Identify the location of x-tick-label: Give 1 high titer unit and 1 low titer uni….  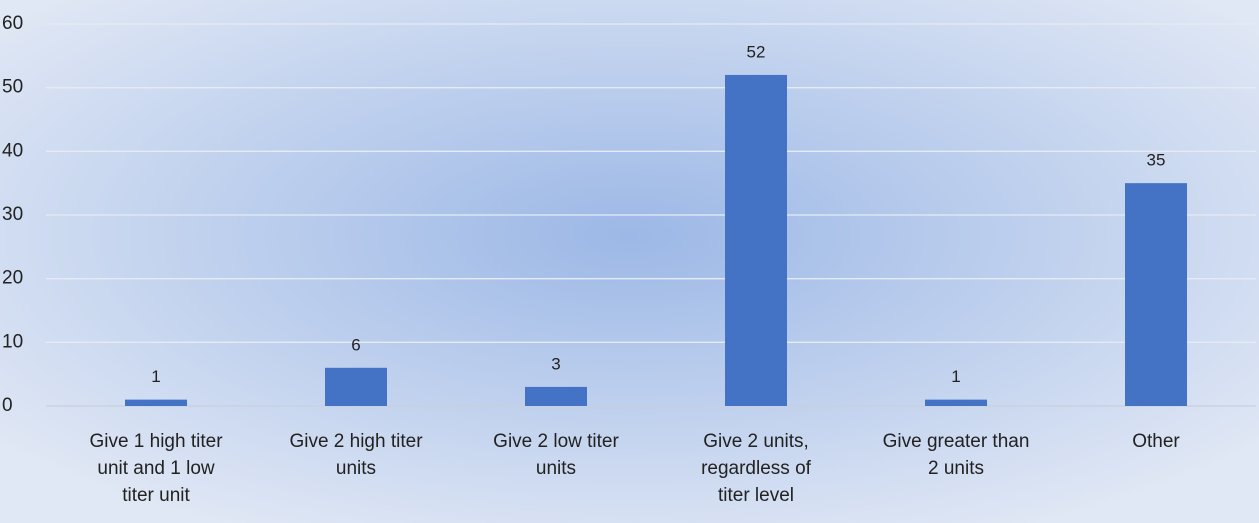
(156, 468).